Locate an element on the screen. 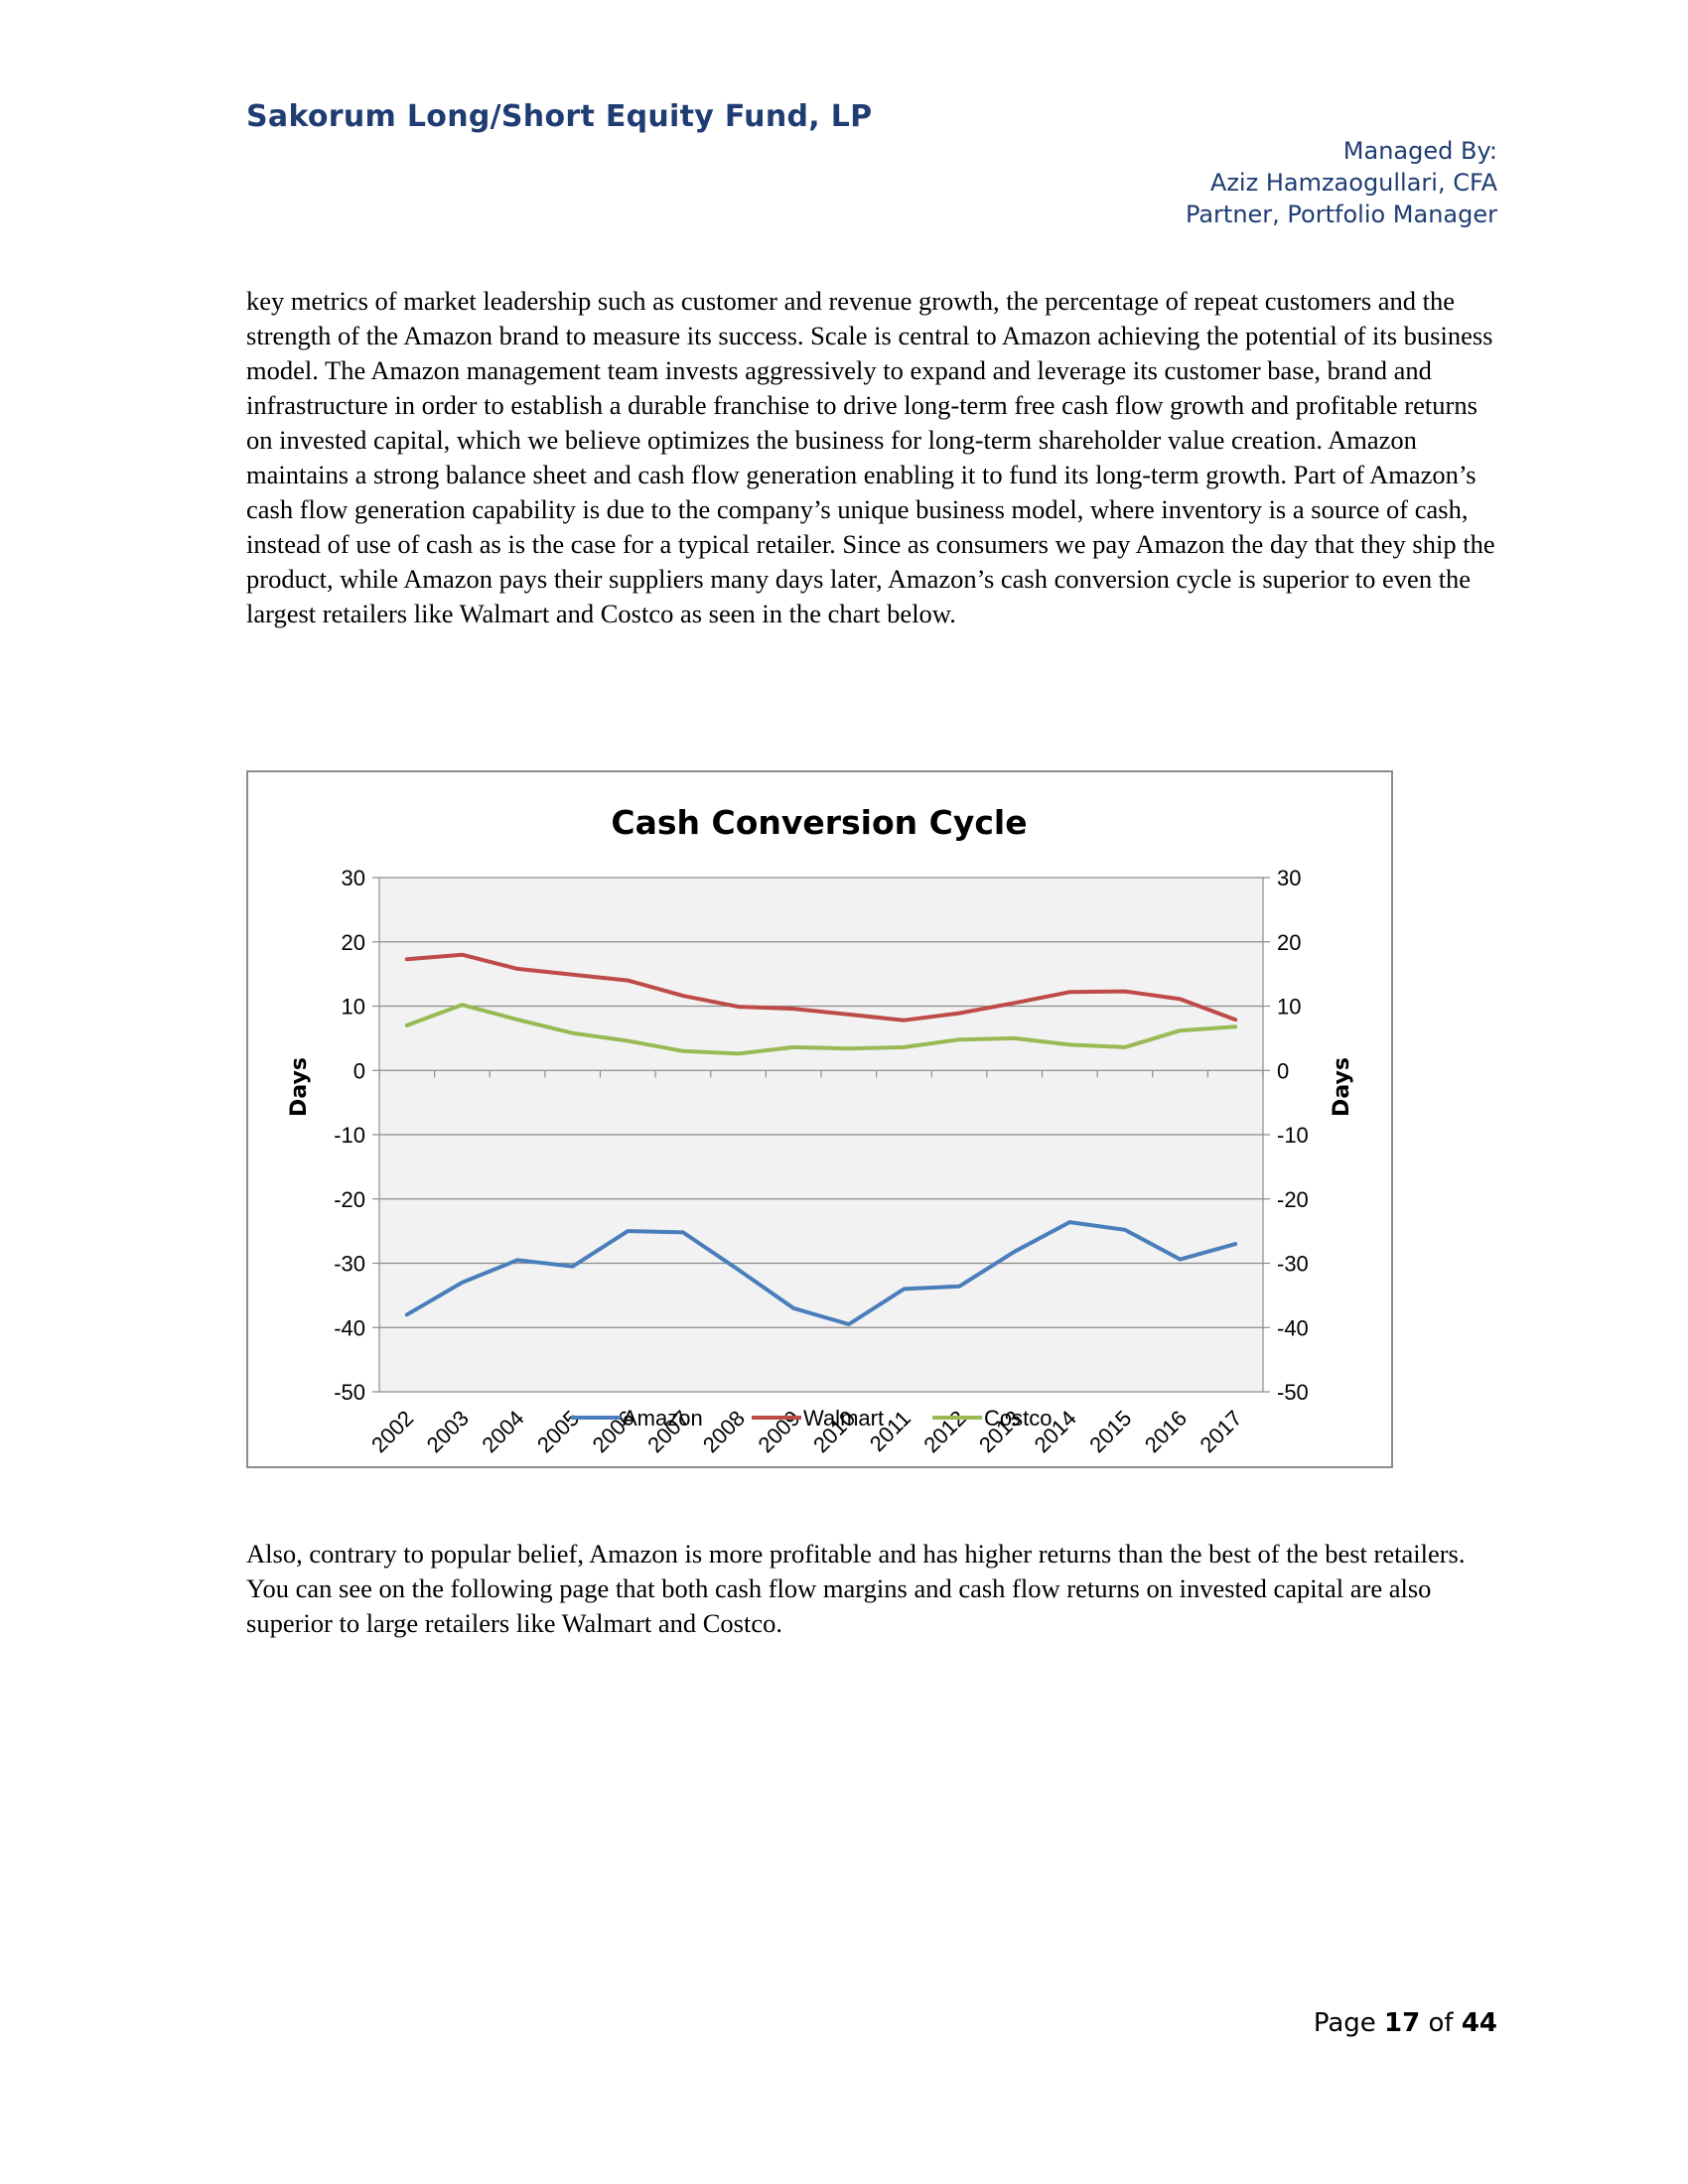 The height and width of the screenshot is (2184, 1688). x-tick-label: 2015 is located at coordinates (1110, 1431).